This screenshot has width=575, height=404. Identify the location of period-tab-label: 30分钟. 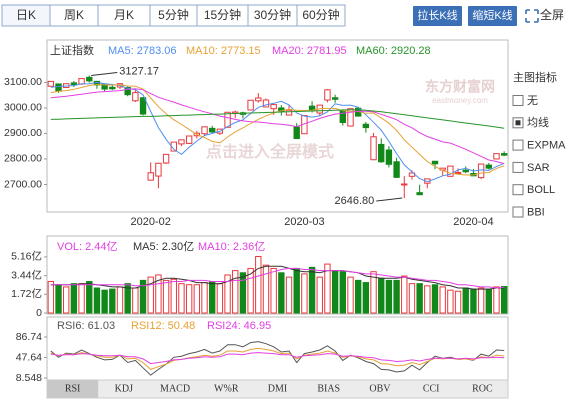
(272, 14).